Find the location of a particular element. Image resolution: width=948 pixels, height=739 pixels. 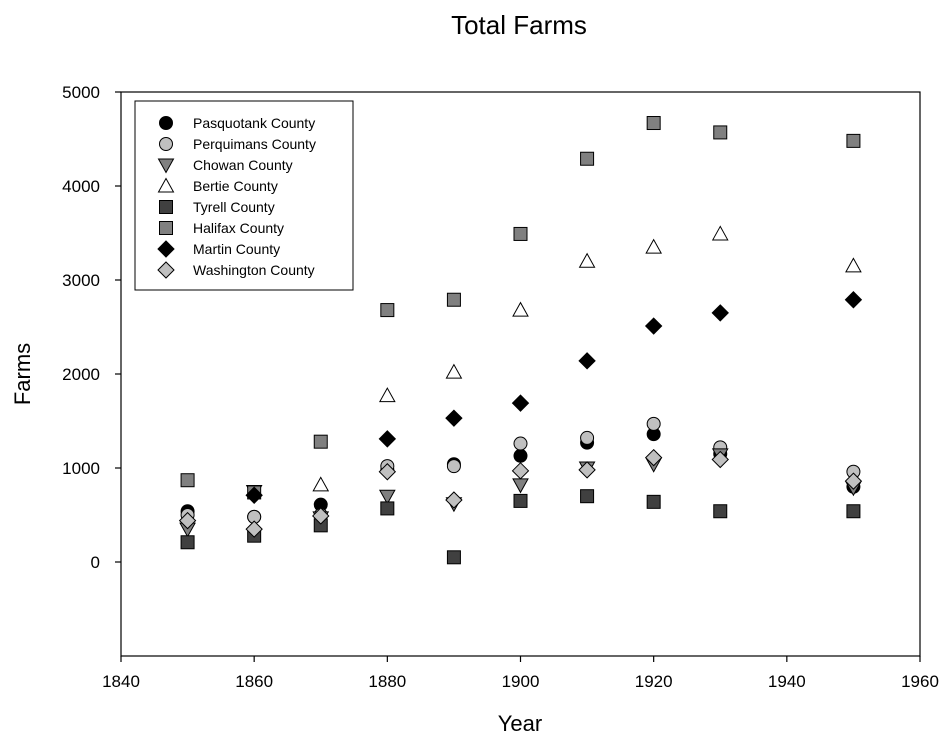

chart-title: Total Farms is located at coordinates (519, 25).